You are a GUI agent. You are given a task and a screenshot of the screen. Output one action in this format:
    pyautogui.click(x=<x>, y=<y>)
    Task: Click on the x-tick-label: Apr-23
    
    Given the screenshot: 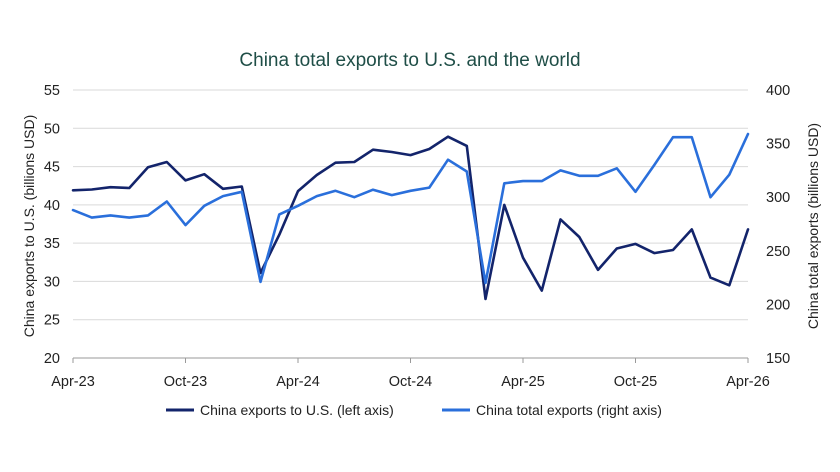 What is the action you would take?
    pyautogui.click(x=73, y=382)
    